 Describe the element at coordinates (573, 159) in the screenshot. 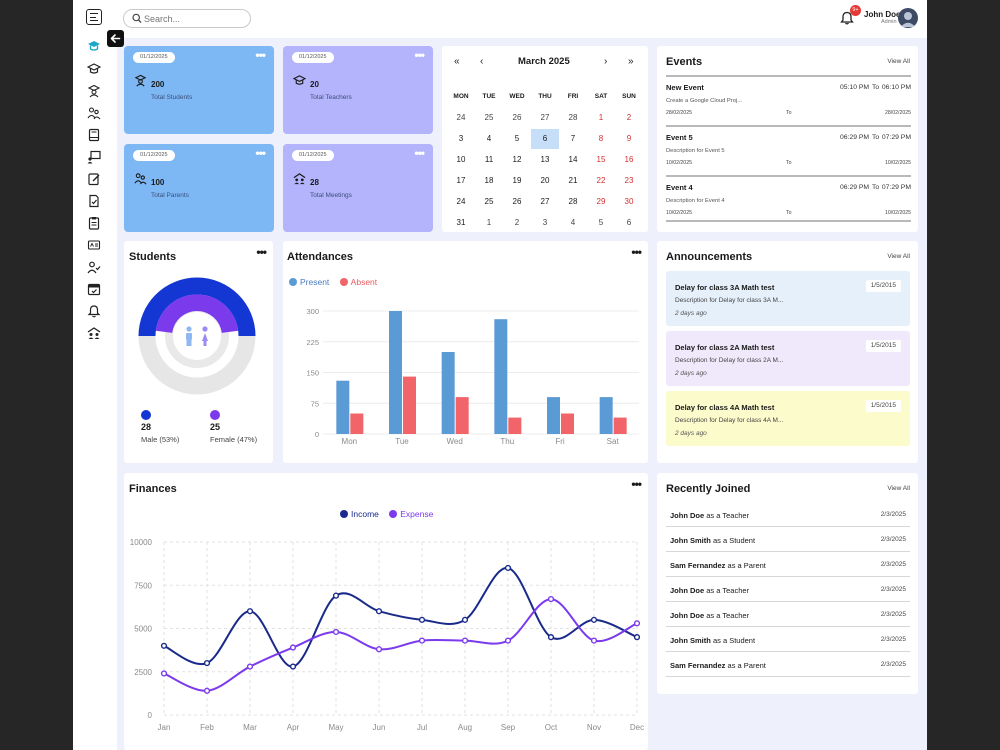

I see `calendar-day: 14` at that location.